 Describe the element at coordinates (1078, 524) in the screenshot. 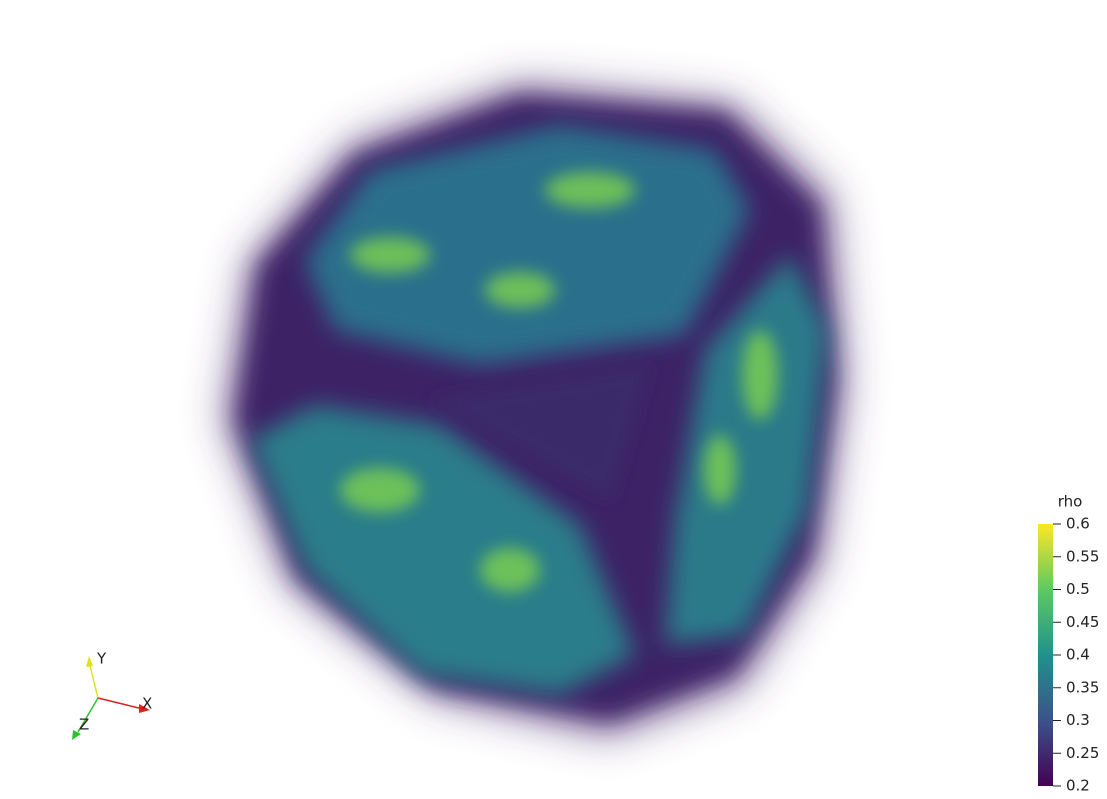

I see `colorbar-tick-label: 0.6` at that location.